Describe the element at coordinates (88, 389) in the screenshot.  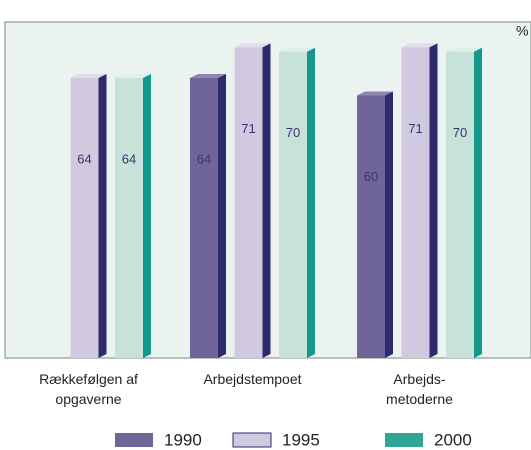
I see `x-tick-label: Rækkefølgen af opgaverne` at that location.